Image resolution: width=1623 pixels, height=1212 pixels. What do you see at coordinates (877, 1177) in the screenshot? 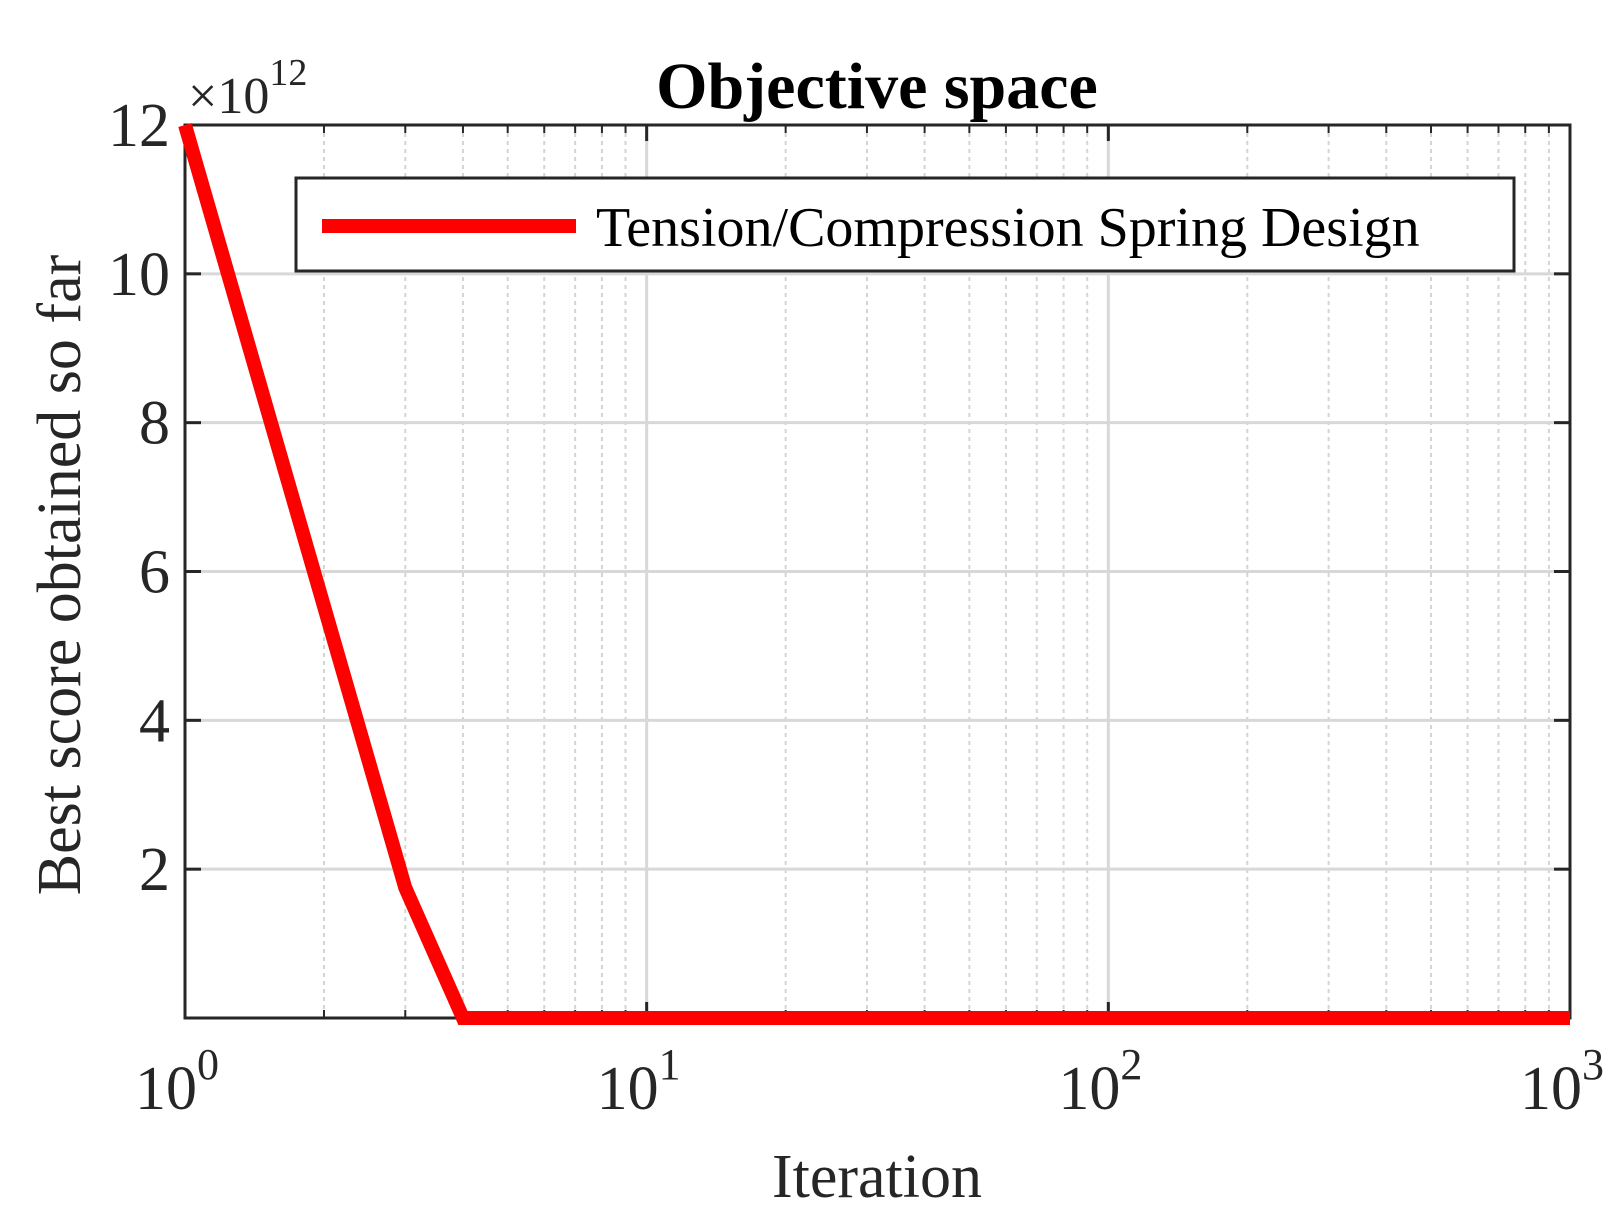
I see `x-axis-label: Iteration` at bounding box center [877, 1177].